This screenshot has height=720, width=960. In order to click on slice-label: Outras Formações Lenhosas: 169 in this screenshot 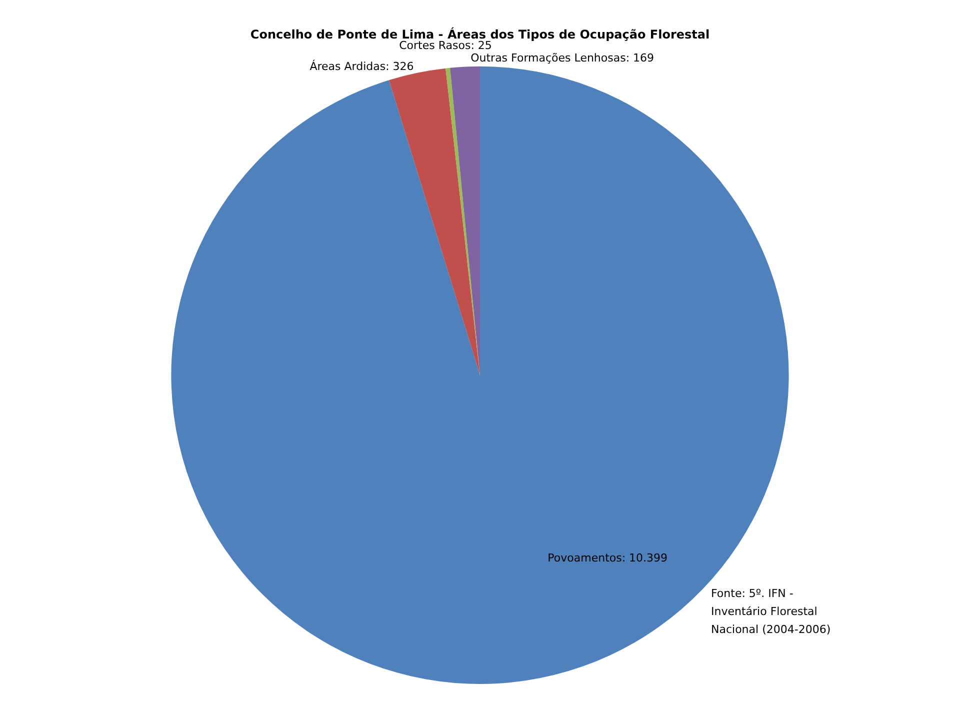, I will do `click(562, 58)`.